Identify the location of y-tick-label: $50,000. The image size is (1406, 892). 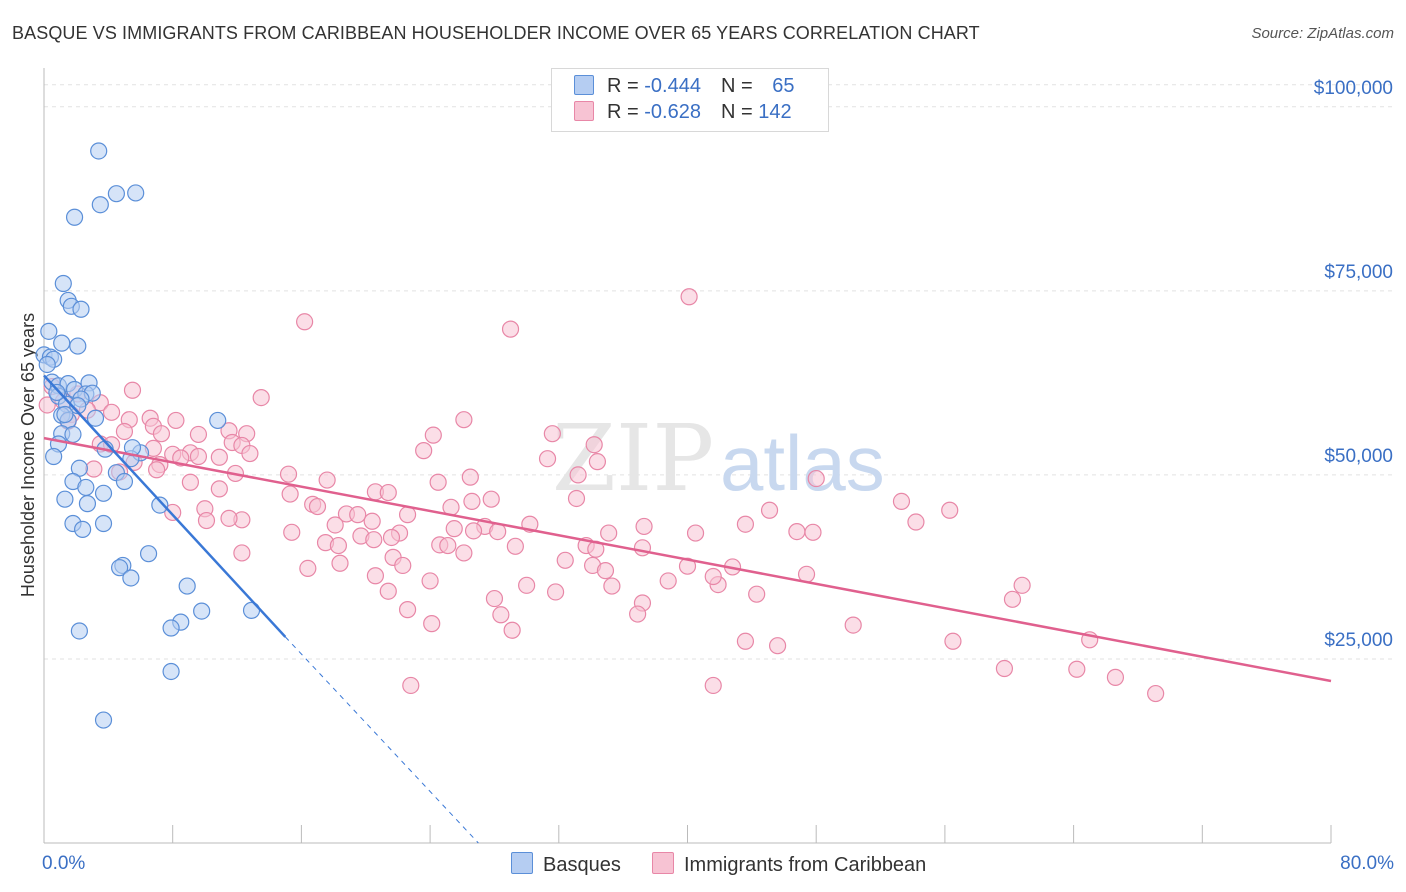
(1358, 456).